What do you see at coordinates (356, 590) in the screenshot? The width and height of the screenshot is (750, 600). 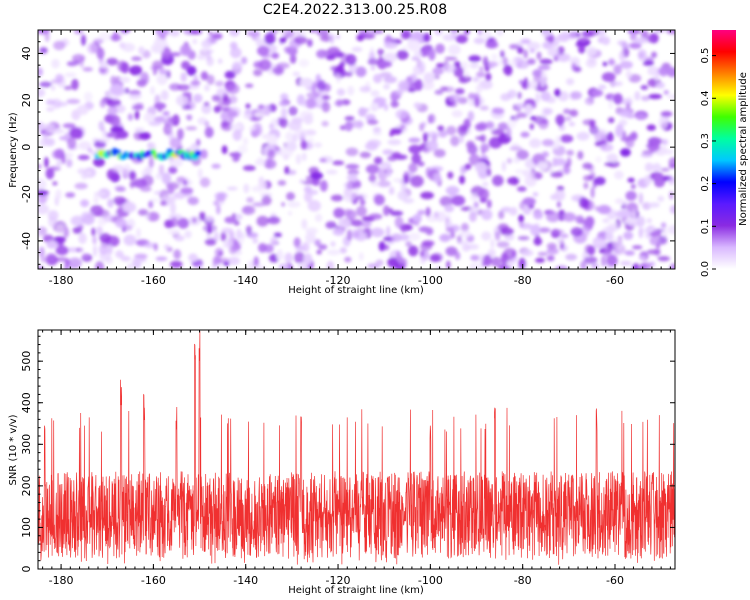 I see `snr-x-axis-label: Height of straight line (km)` at bounding box center [356, 590].